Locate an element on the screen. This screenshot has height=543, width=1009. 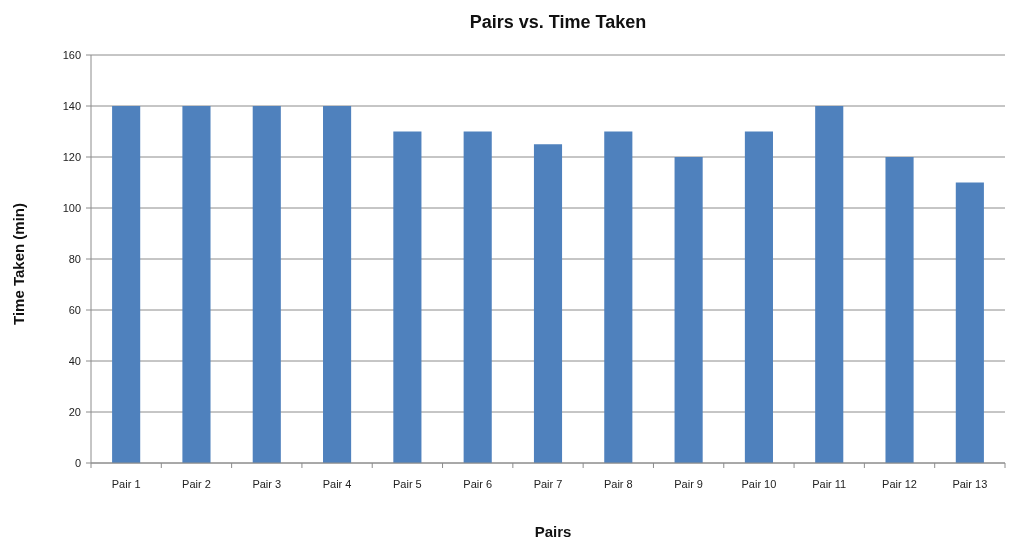
y-tick-label: 40 is located at coordinates (74, 360).